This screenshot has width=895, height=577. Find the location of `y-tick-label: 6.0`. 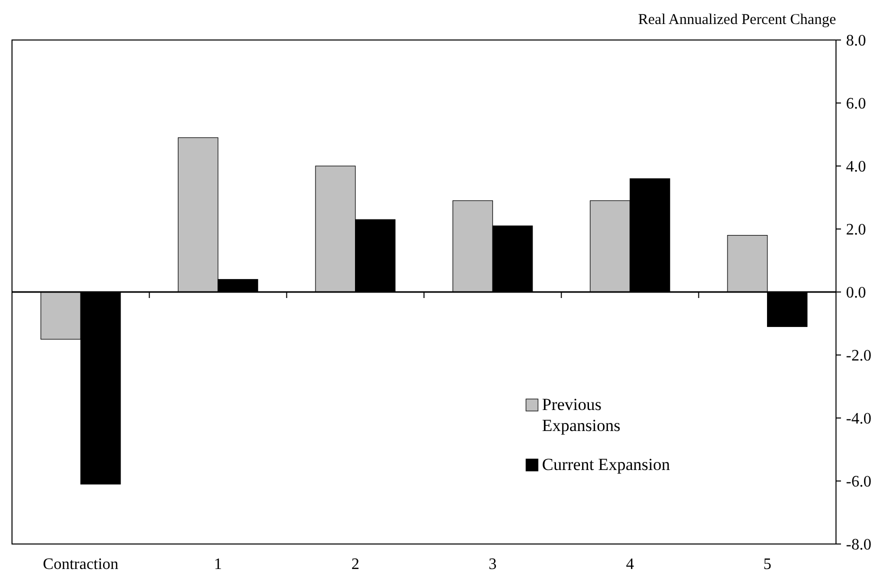

y-tick-label: 6.0 is located at coordinates (856, 104).